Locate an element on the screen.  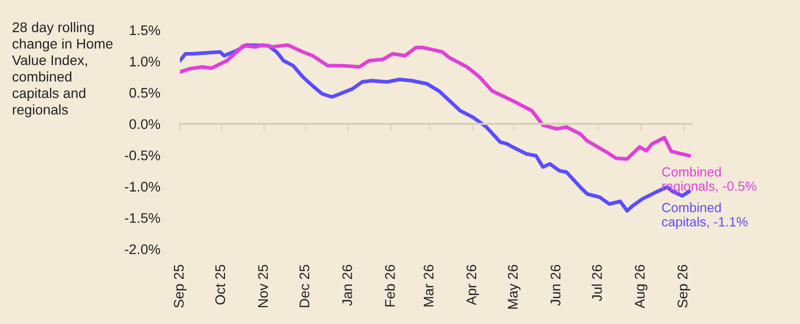
series-label: Combined regionals, -0.5% is located at coordinates (709, 180).